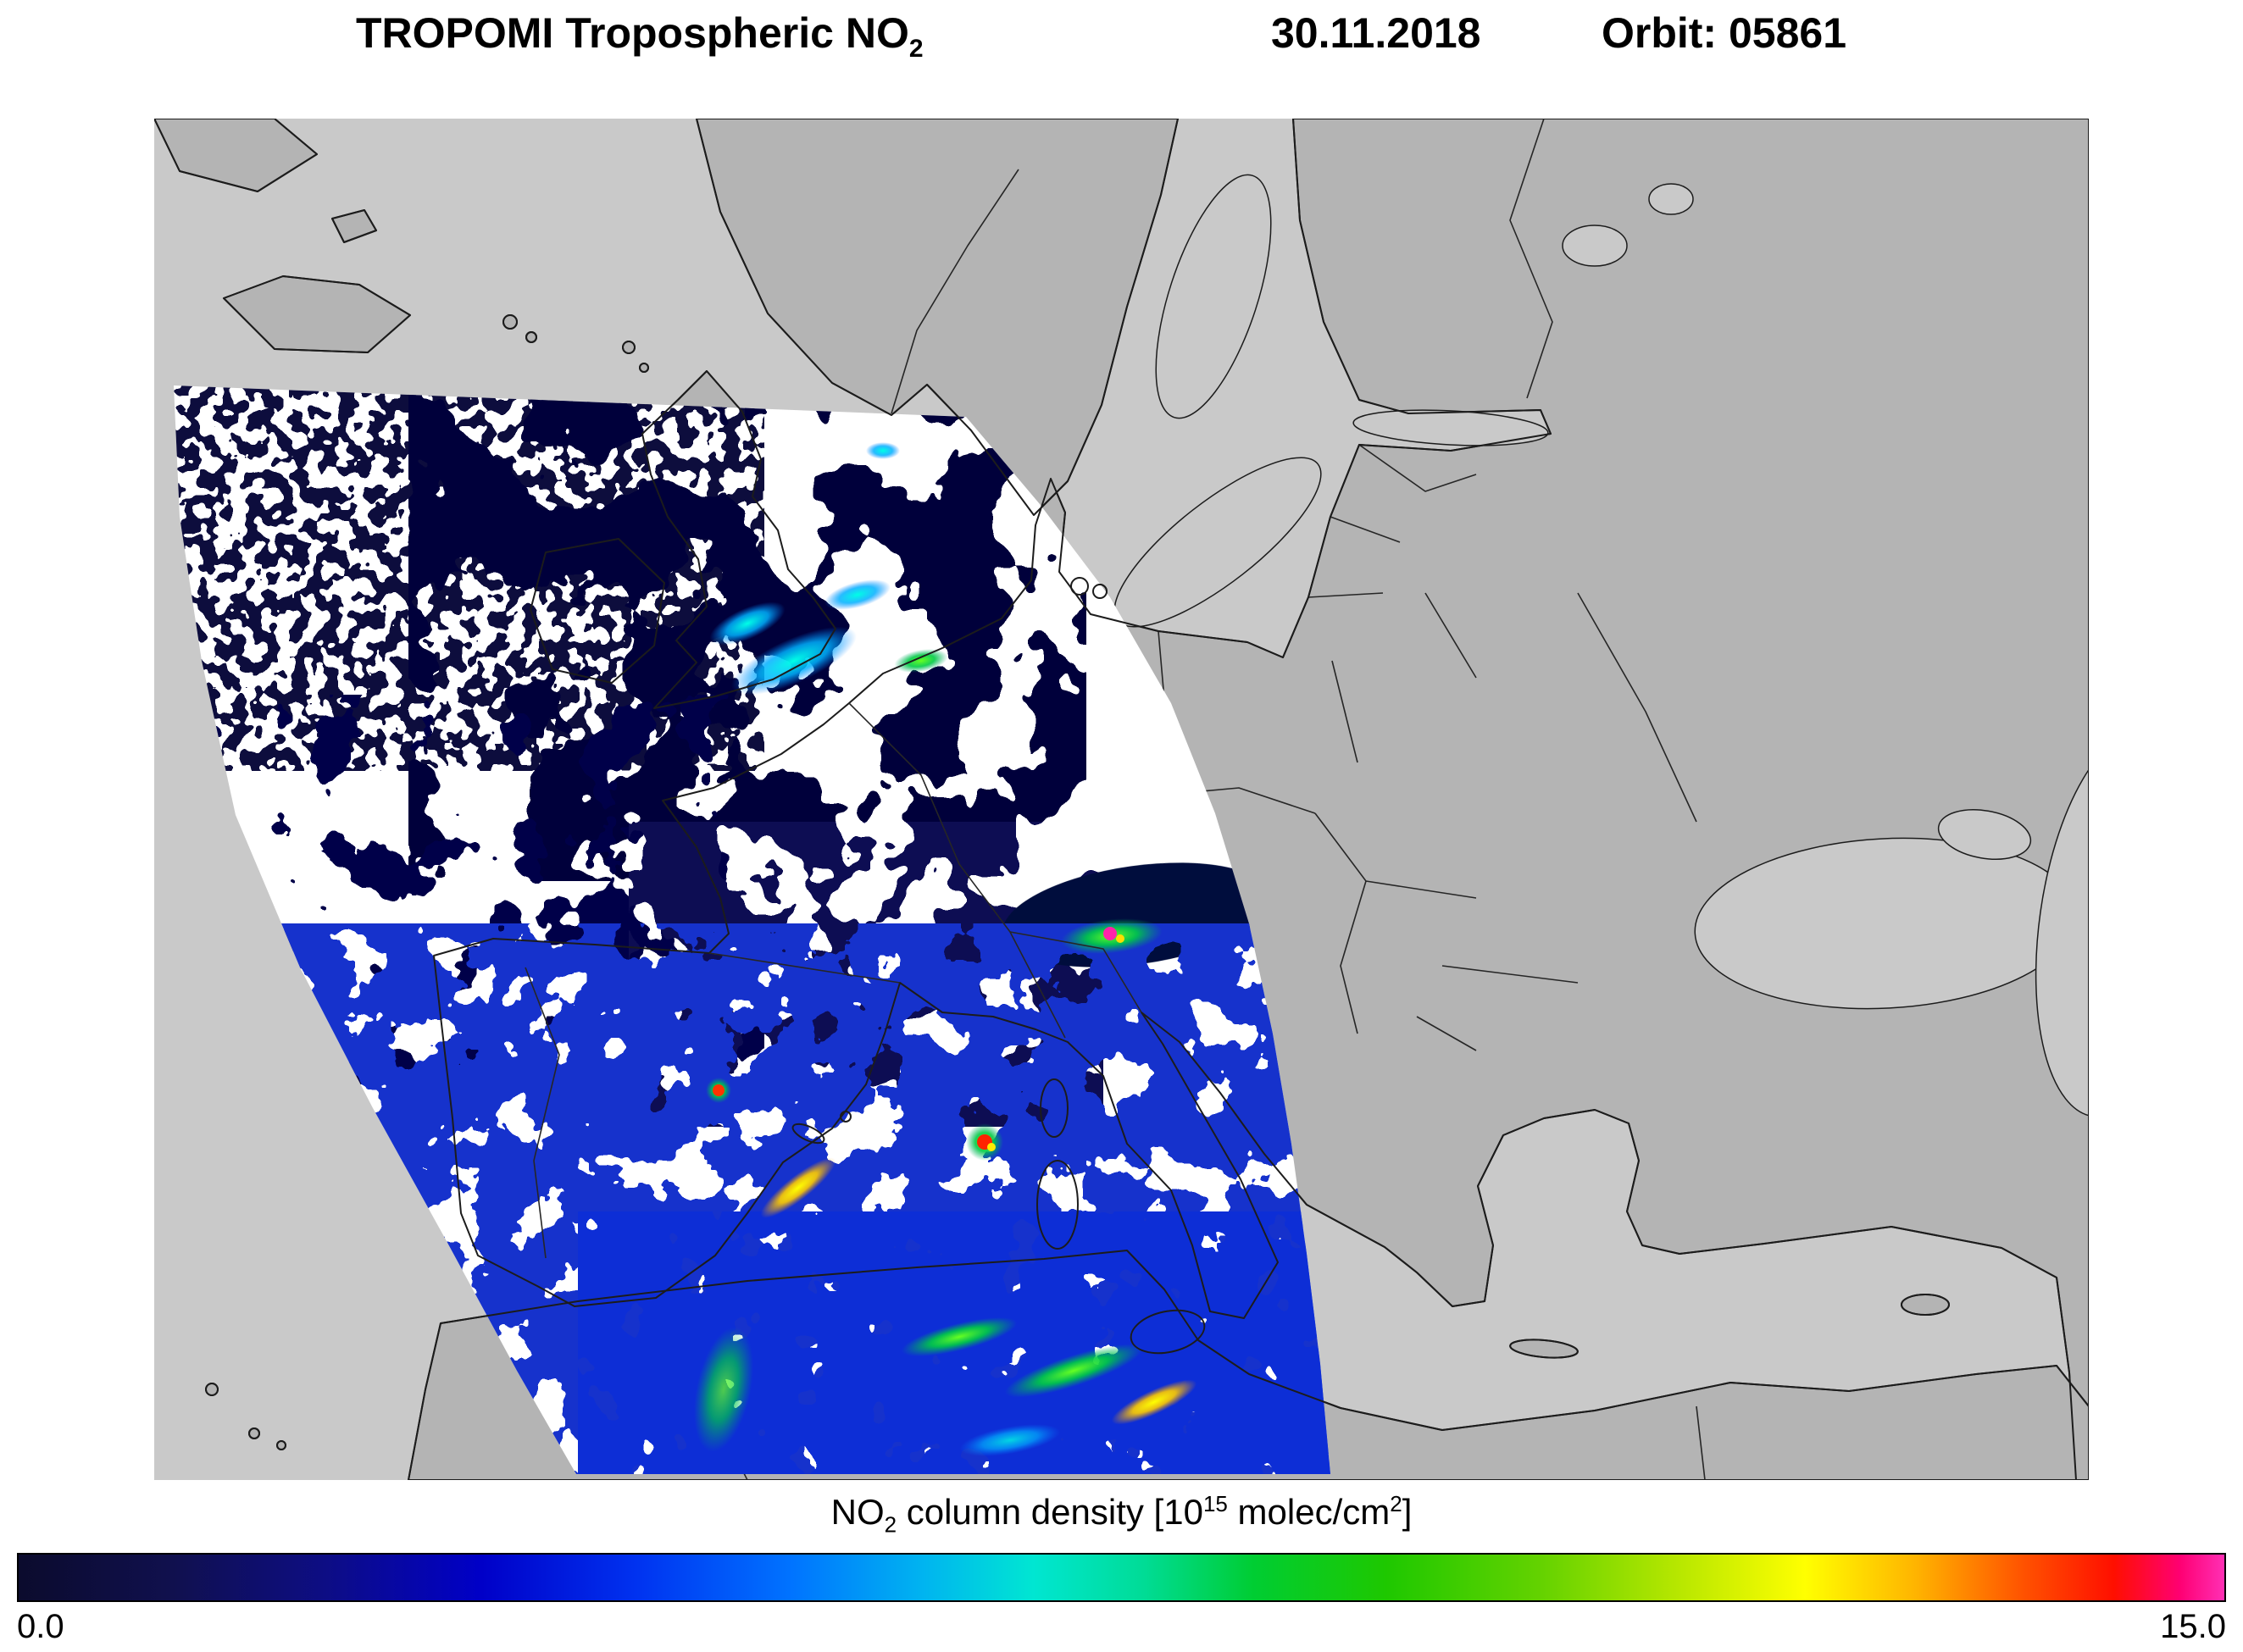 The height and width of the screenshot is (1652, 2243). I want to click on colorbar-title-bracket: ], so click(1407, 1512).